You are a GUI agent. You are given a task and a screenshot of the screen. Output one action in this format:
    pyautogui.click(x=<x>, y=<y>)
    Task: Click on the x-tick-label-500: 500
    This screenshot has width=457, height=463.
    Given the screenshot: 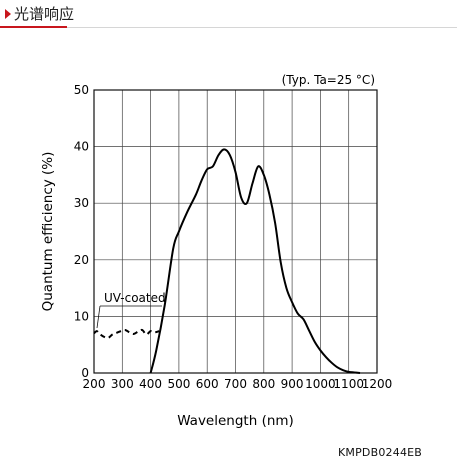 What is the action you would take?
    pyautogui.click(x=178, y=384)
    